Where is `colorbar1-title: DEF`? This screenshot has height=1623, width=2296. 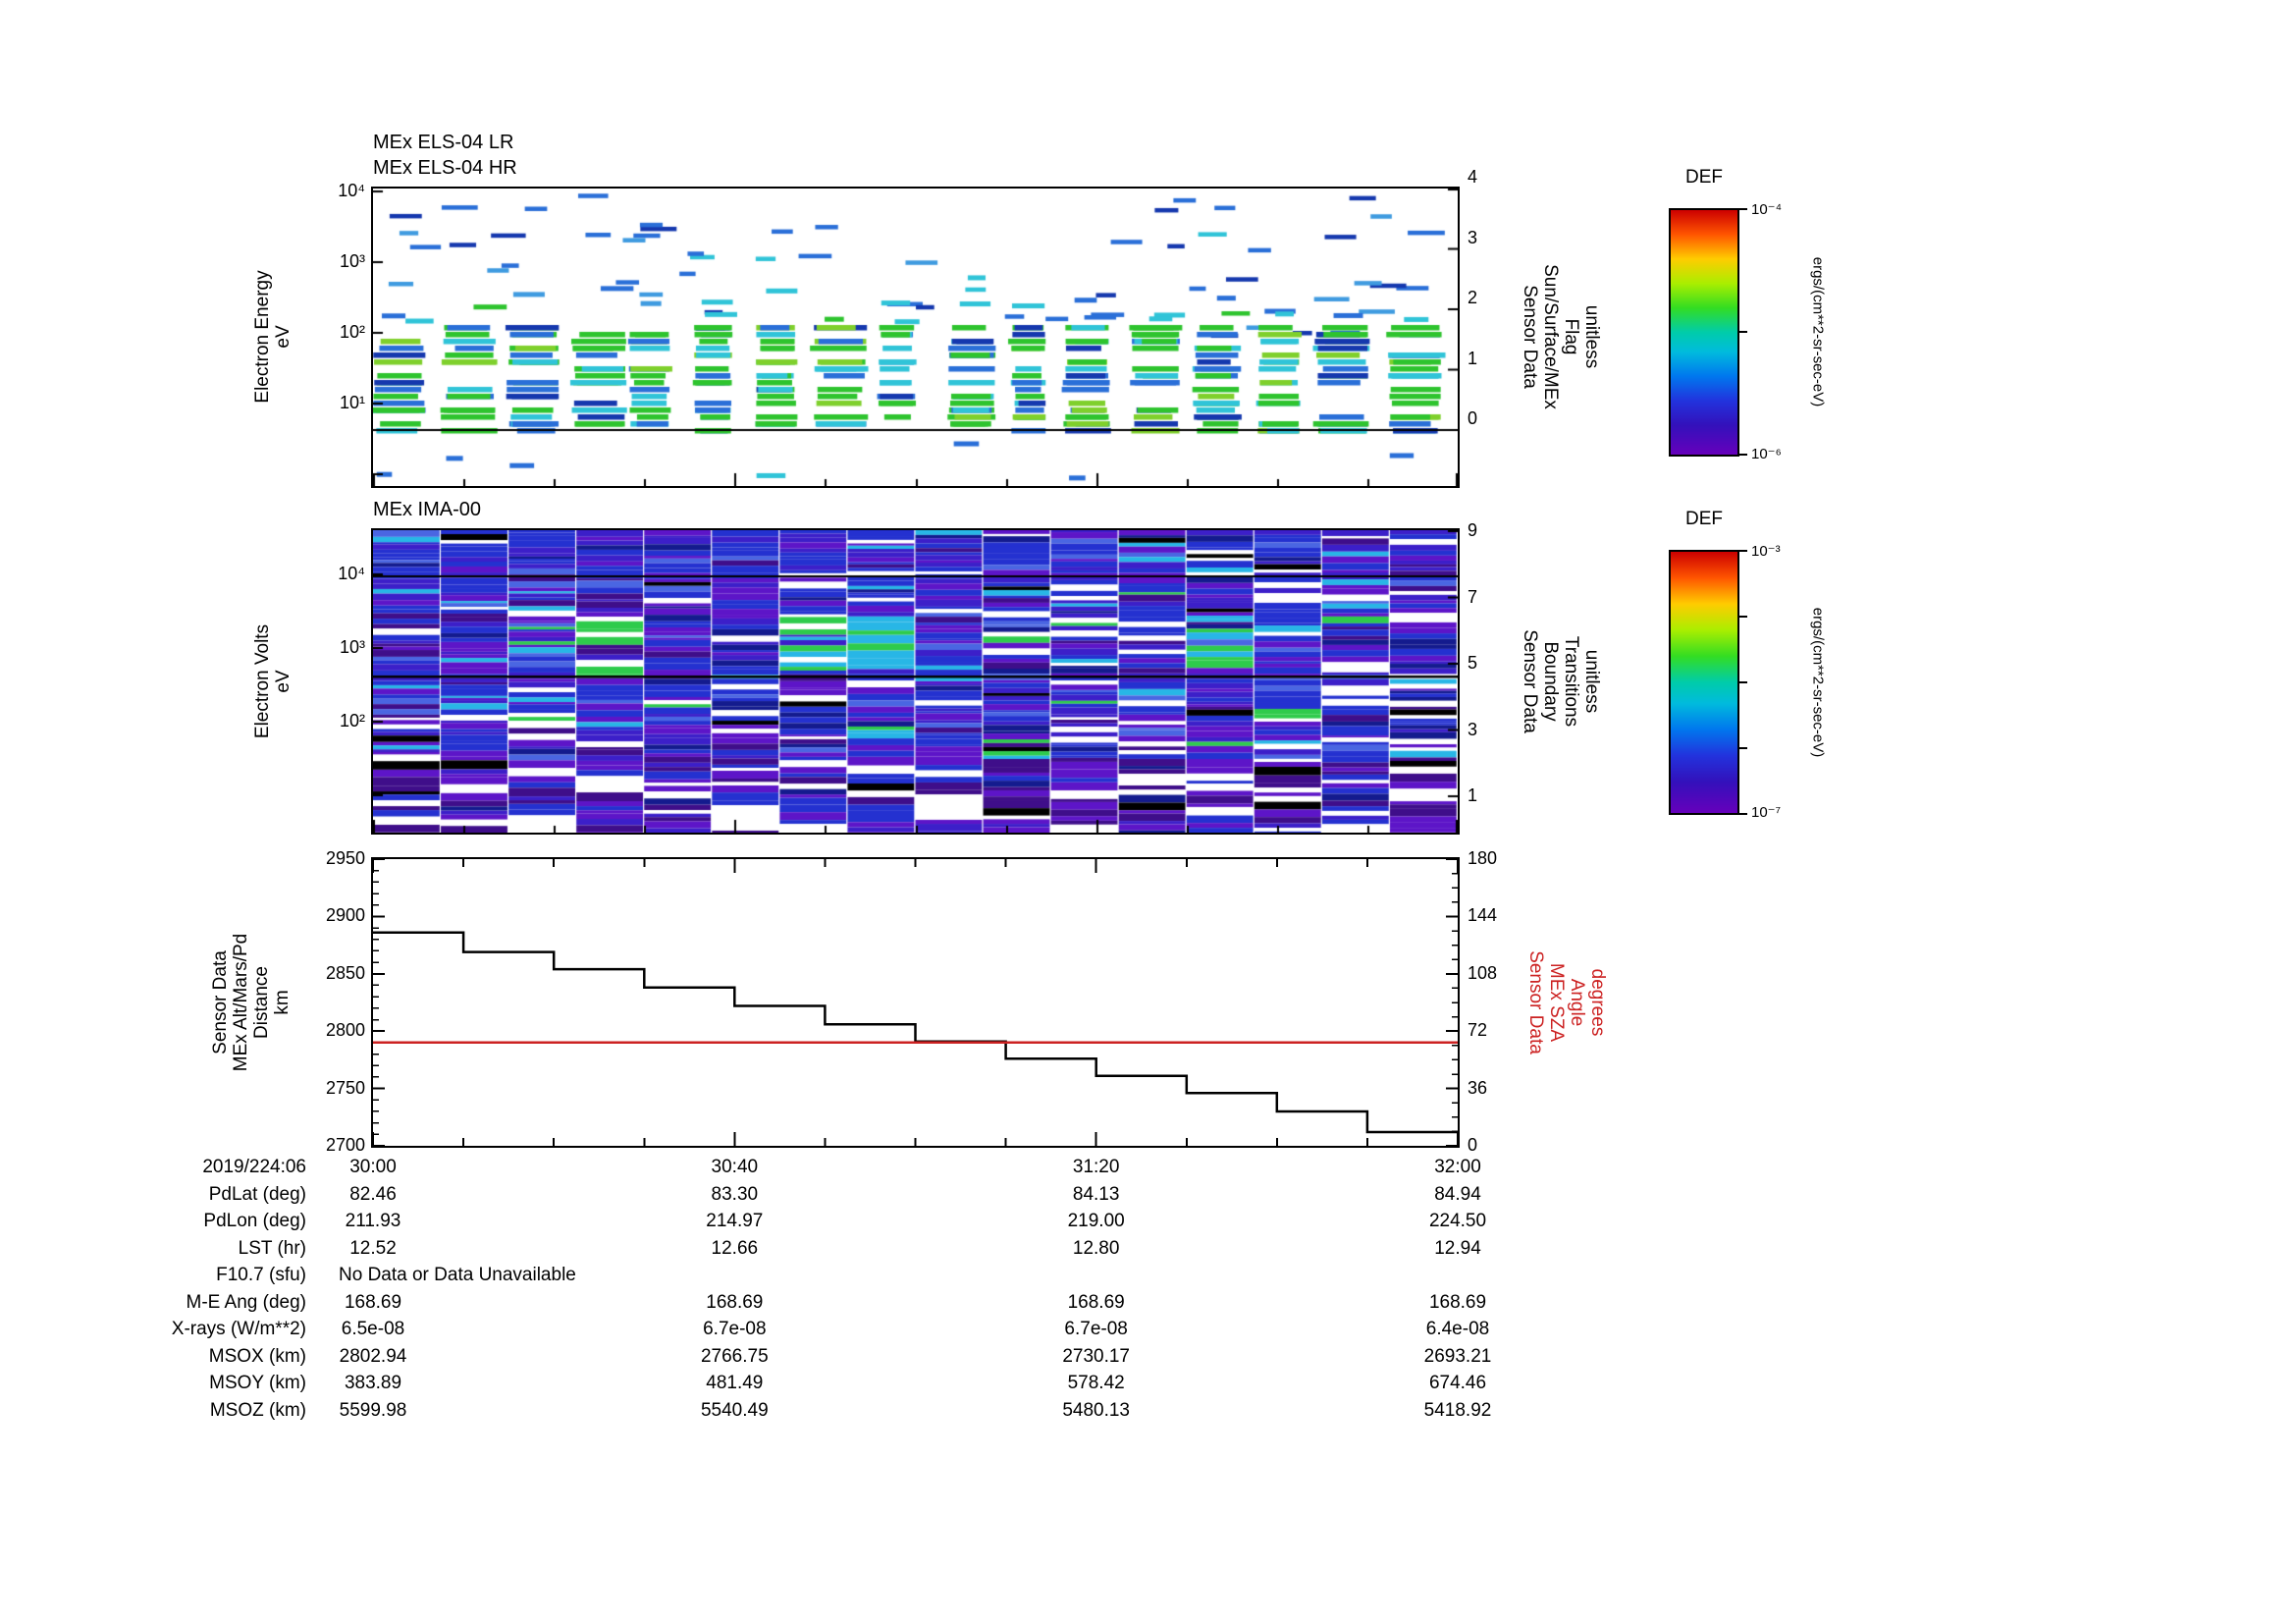
colorbar1-title: DEF is located at coordinates (1704, 177).